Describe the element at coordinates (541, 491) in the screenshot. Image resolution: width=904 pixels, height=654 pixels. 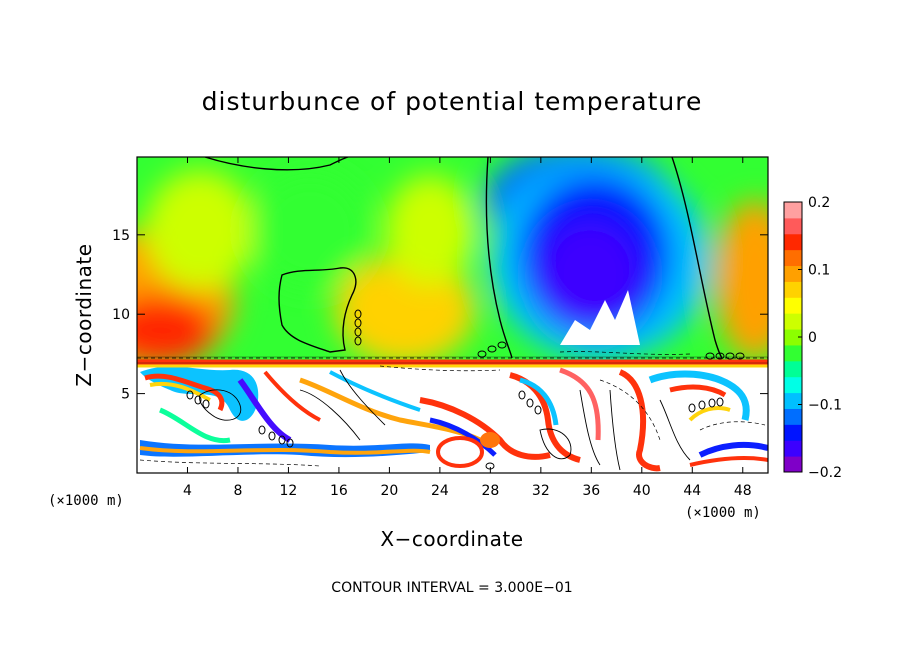
I see `x-tick-label: 32` at that location.